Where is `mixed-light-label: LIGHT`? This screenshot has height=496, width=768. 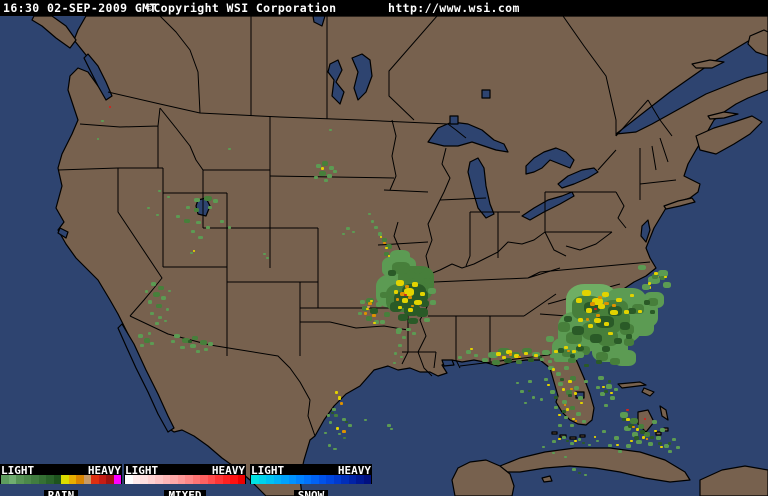 mixed-light-label: LIGHT is located at coordinates (142, 470).